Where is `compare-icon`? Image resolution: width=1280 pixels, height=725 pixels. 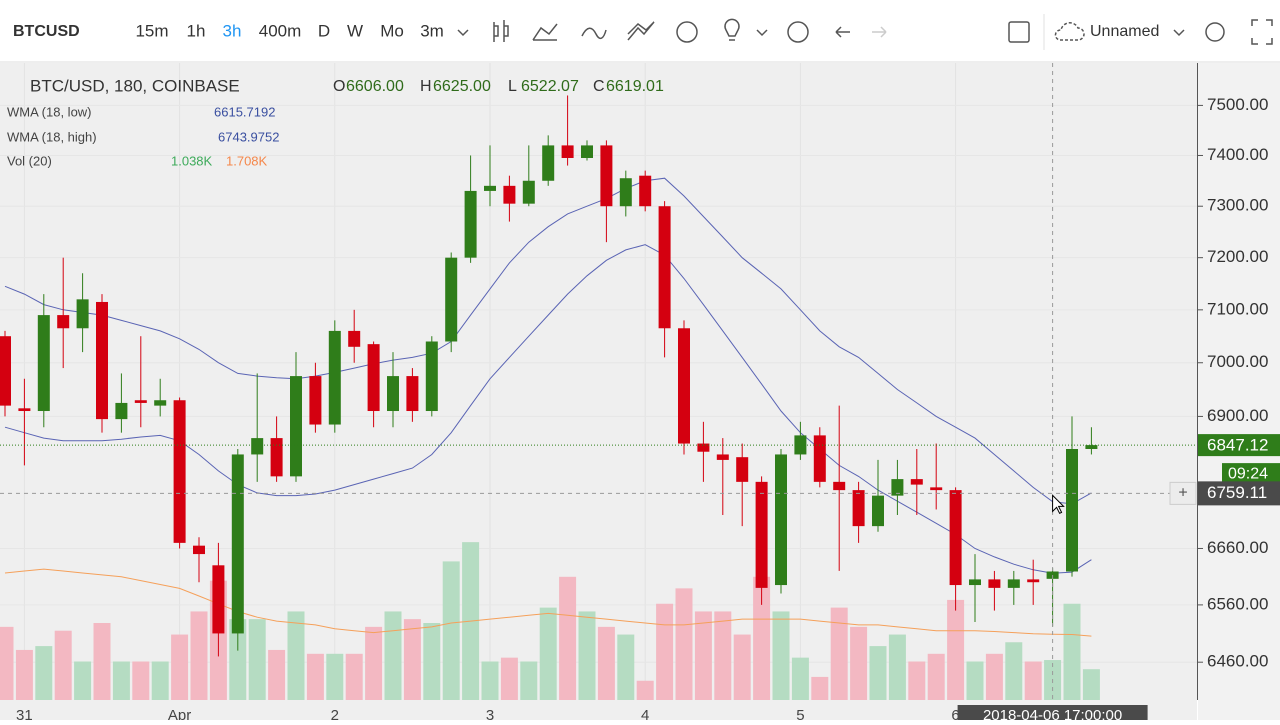 compare-icon is located at coordinates (594, 33).